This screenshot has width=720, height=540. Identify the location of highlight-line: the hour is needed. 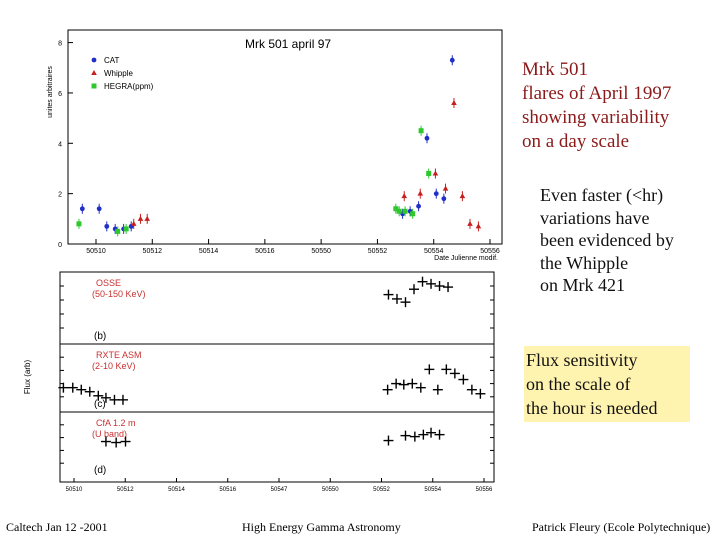
(592, 408).